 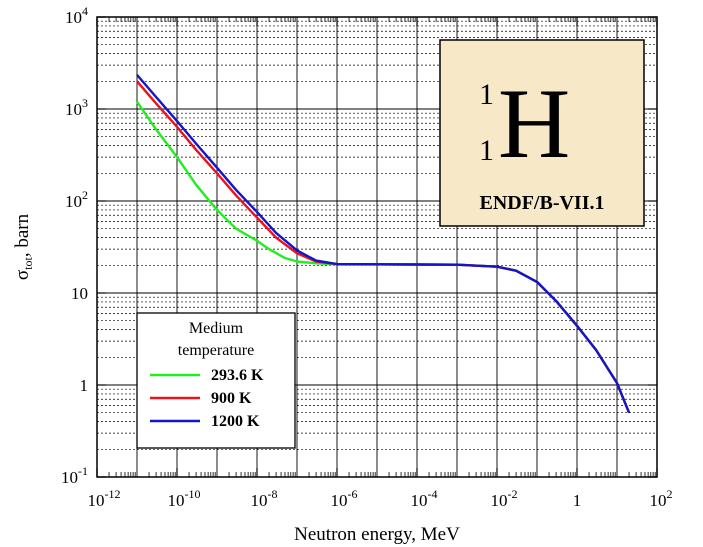 I want to click on y-tick-label: 10⁴, so click(x=76, y=15).